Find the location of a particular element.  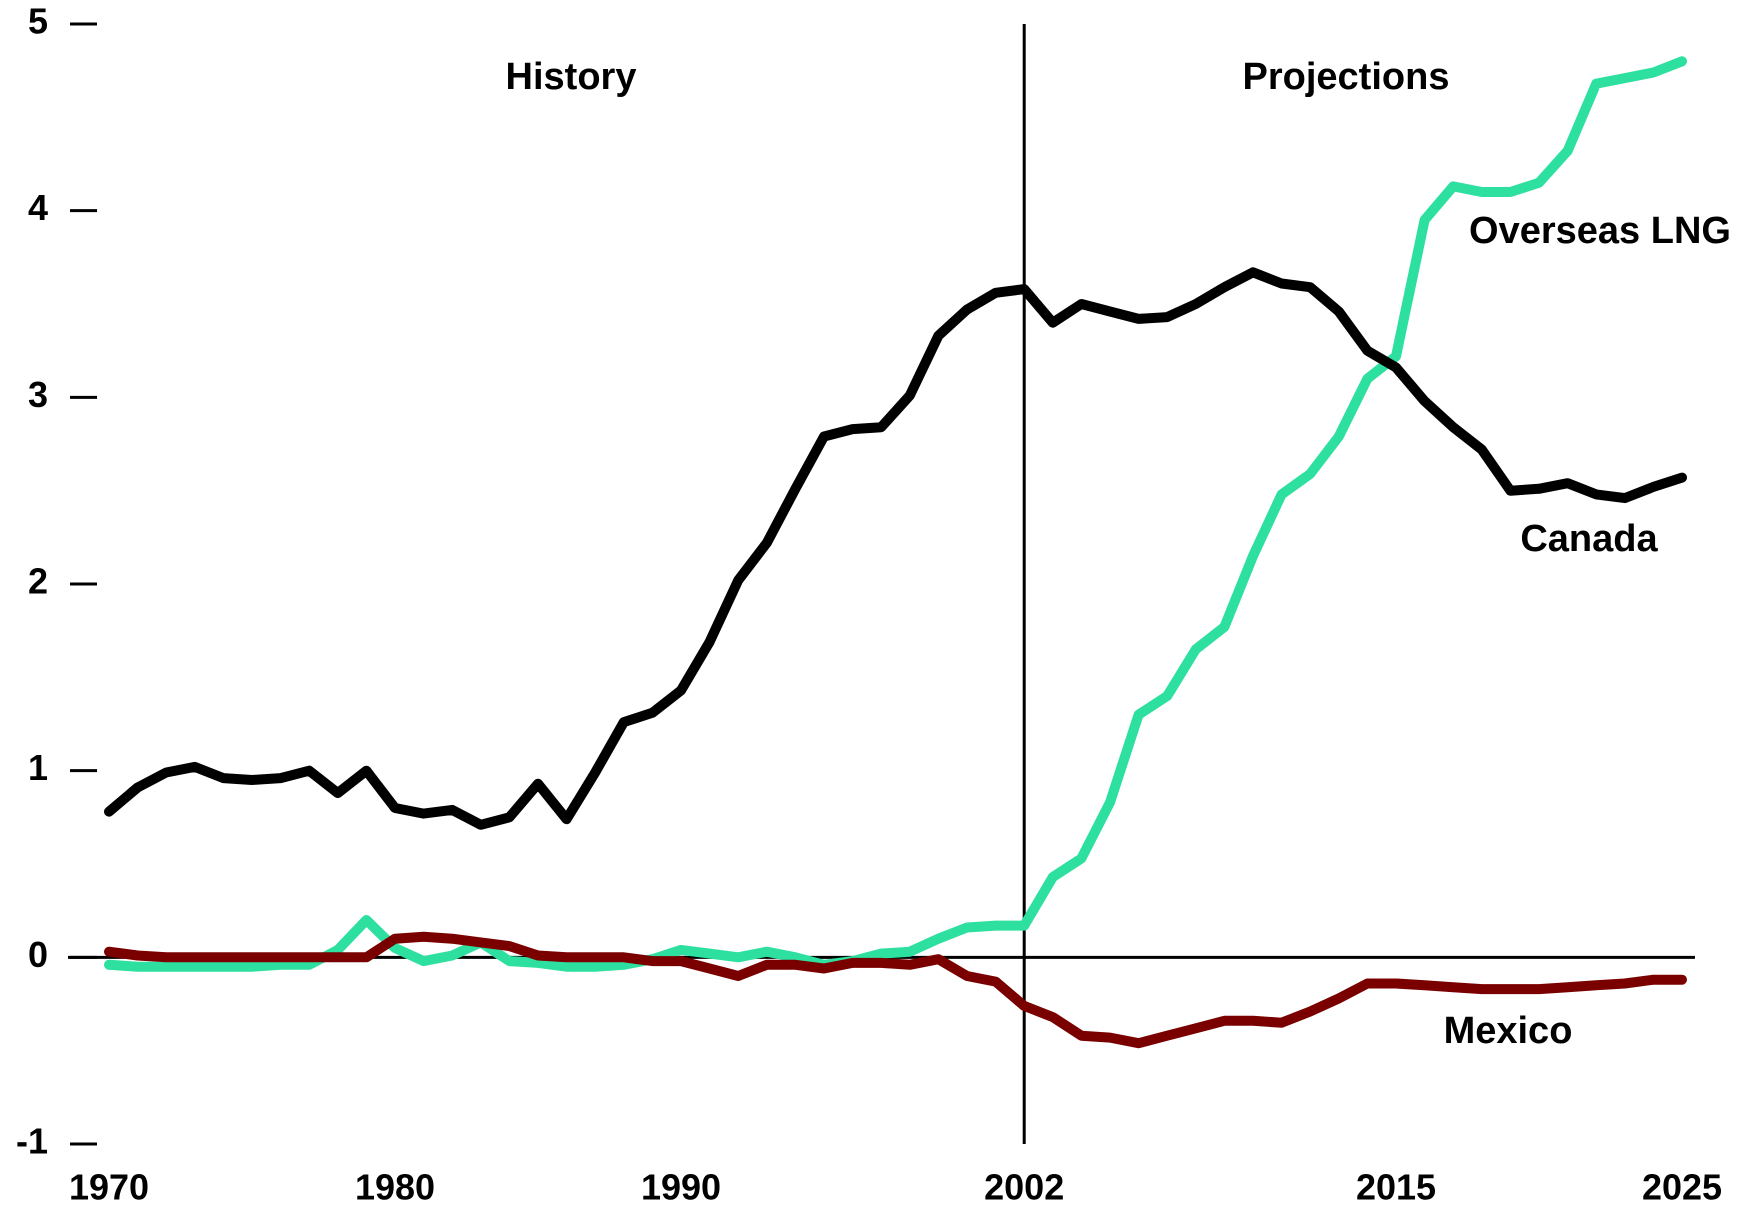

series-line is located at coordinates (895, 990).